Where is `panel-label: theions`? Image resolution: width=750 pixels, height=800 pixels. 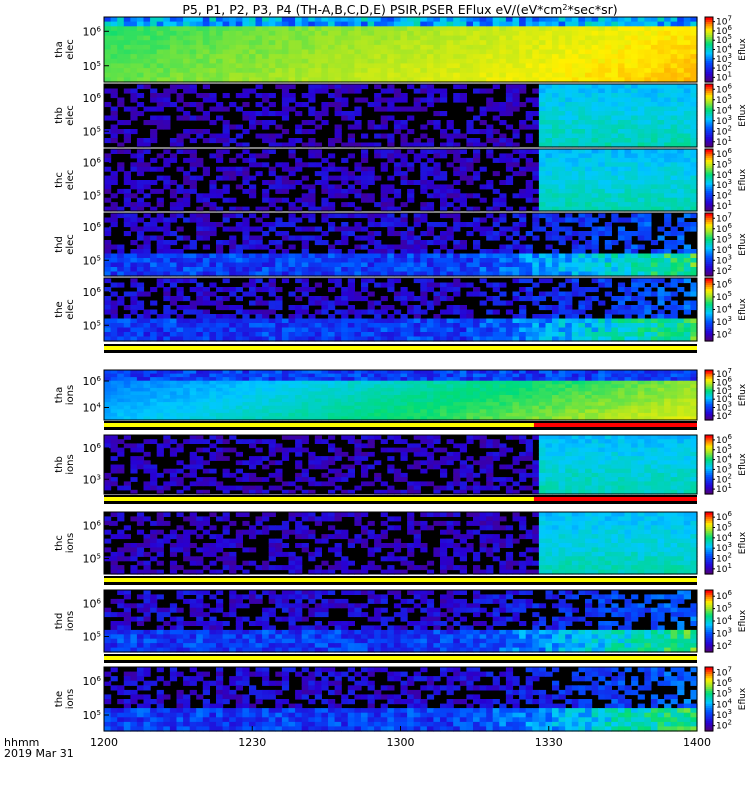
panel-label: theions is located at coordinates (65, 699).